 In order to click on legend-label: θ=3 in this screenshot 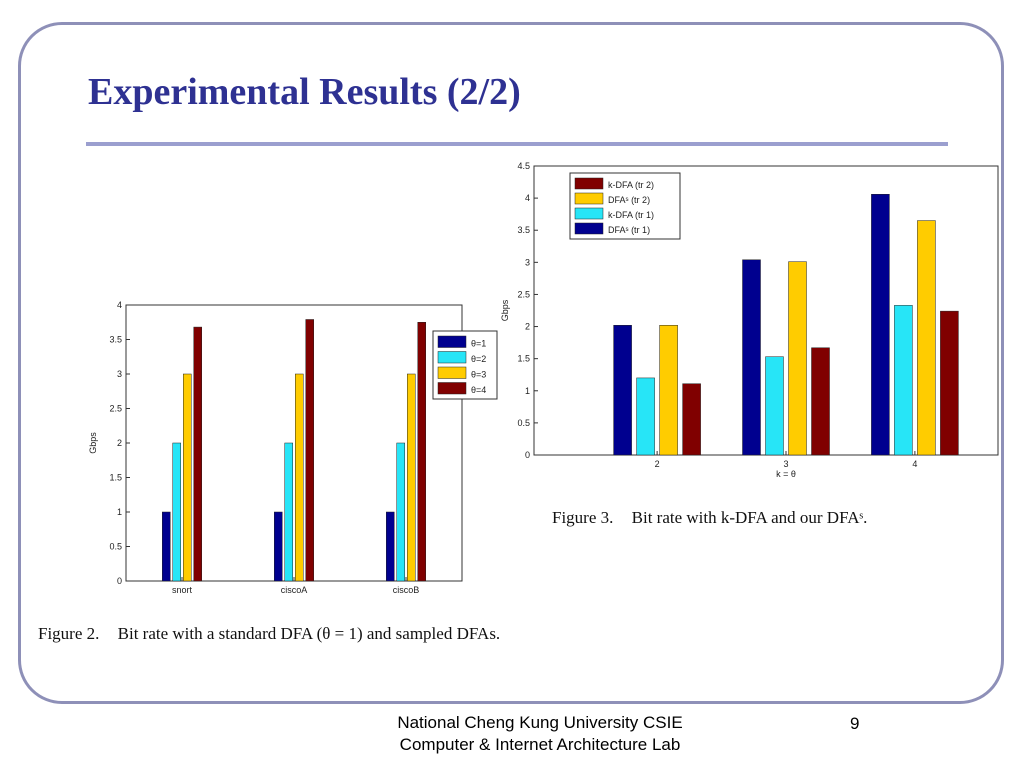, I will do `click(478, 375)`.